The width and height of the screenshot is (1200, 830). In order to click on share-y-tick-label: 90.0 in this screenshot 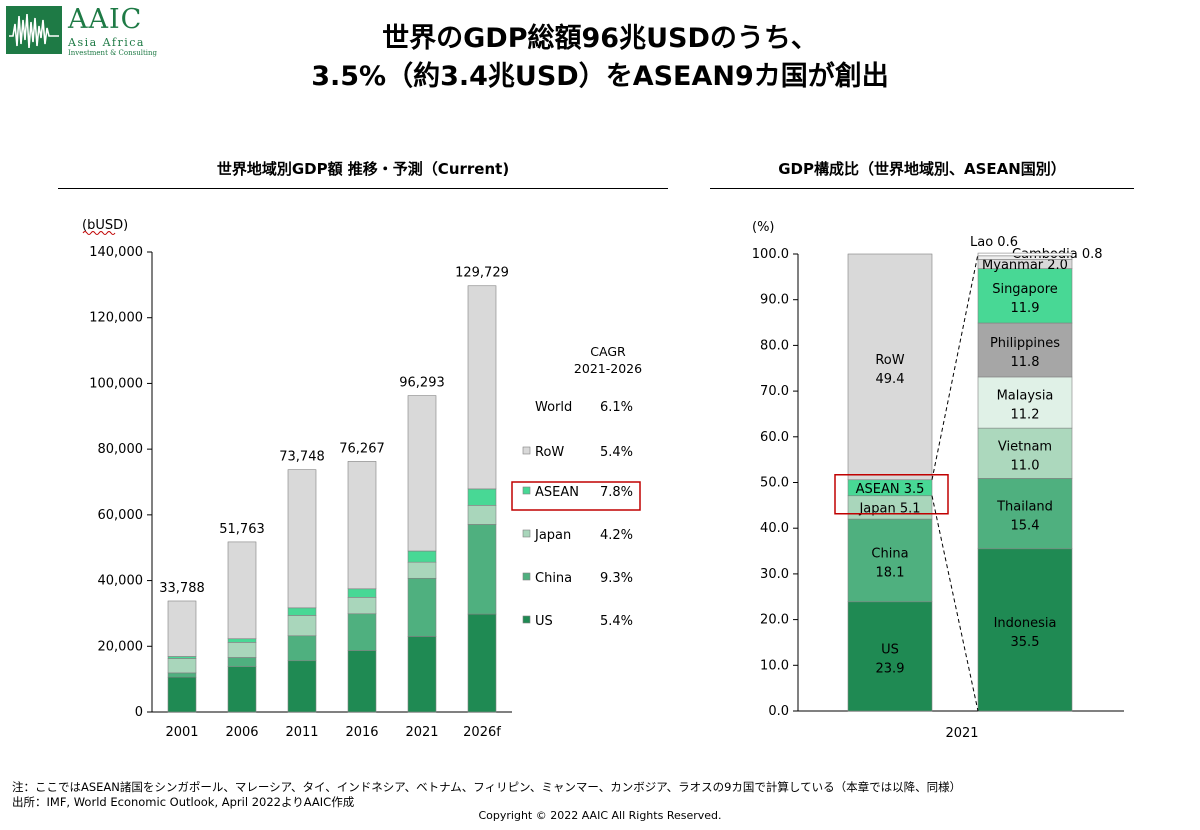, I will do `click(774, 300)`.